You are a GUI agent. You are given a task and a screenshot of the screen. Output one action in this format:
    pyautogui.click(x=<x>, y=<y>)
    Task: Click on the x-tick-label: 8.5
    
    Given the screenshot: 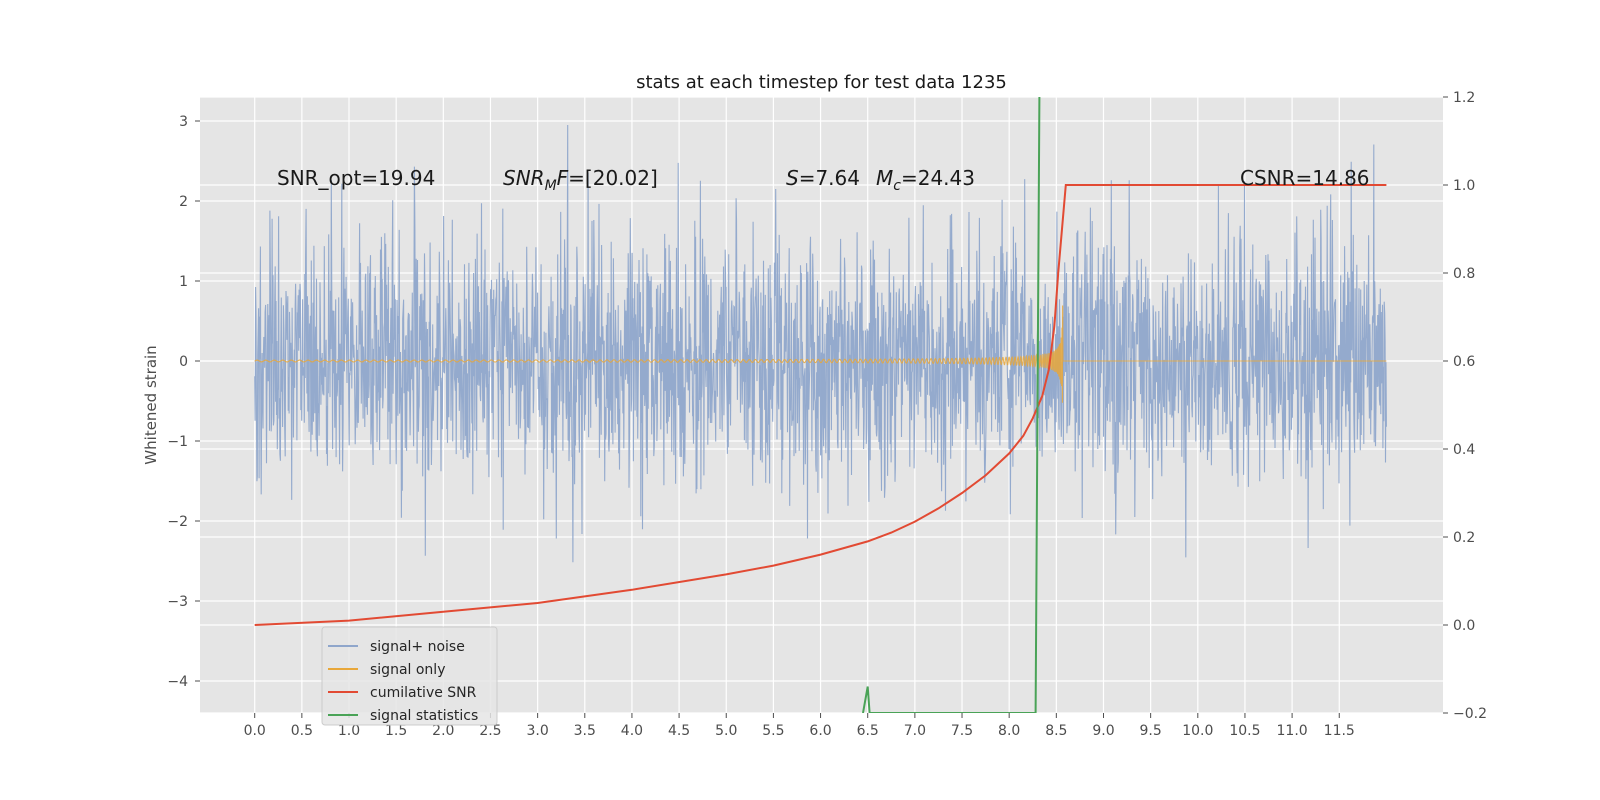 What is the action you would take?
    pyautogui.click(x=1056, y=731)
    